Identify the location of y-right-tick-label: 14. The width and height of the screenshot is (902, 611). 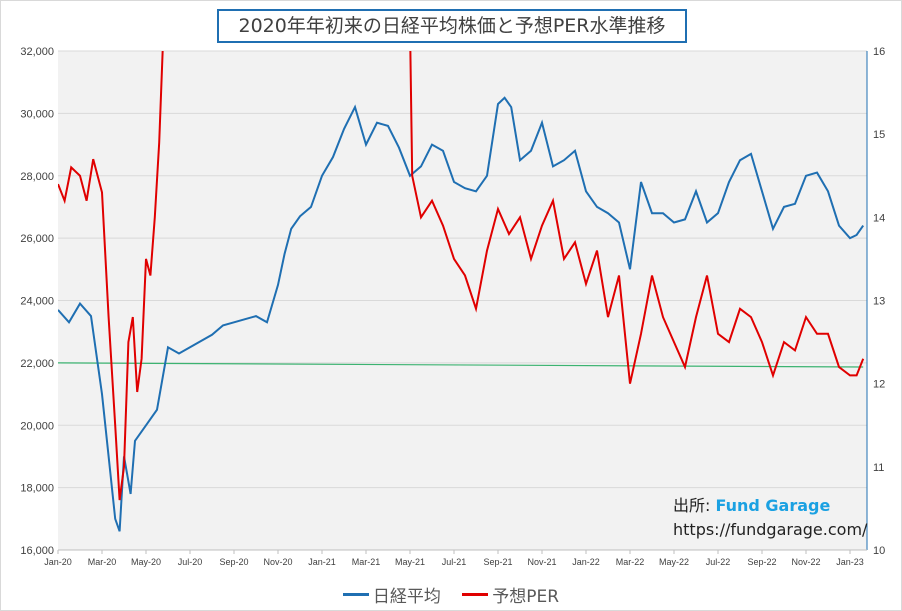
(879, 218).